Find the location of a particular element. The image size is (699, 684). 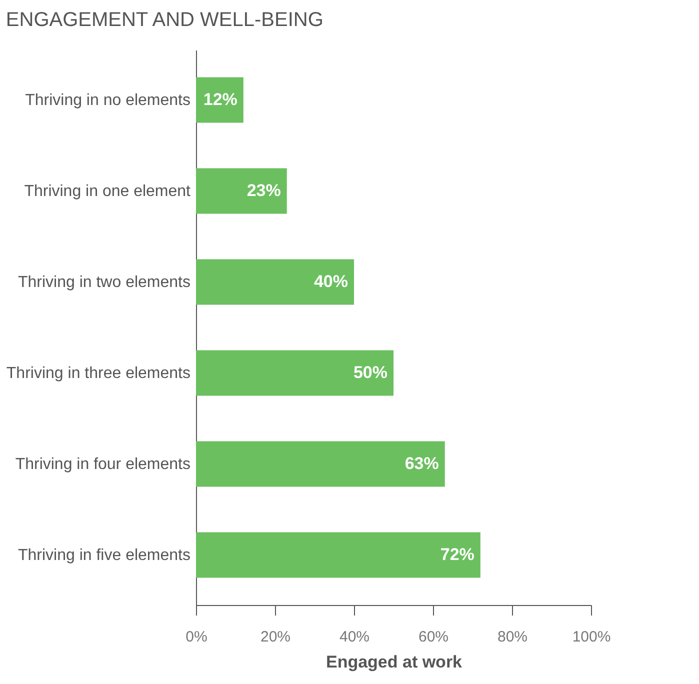

data-label: 12% is located at coordinates (220, 100).